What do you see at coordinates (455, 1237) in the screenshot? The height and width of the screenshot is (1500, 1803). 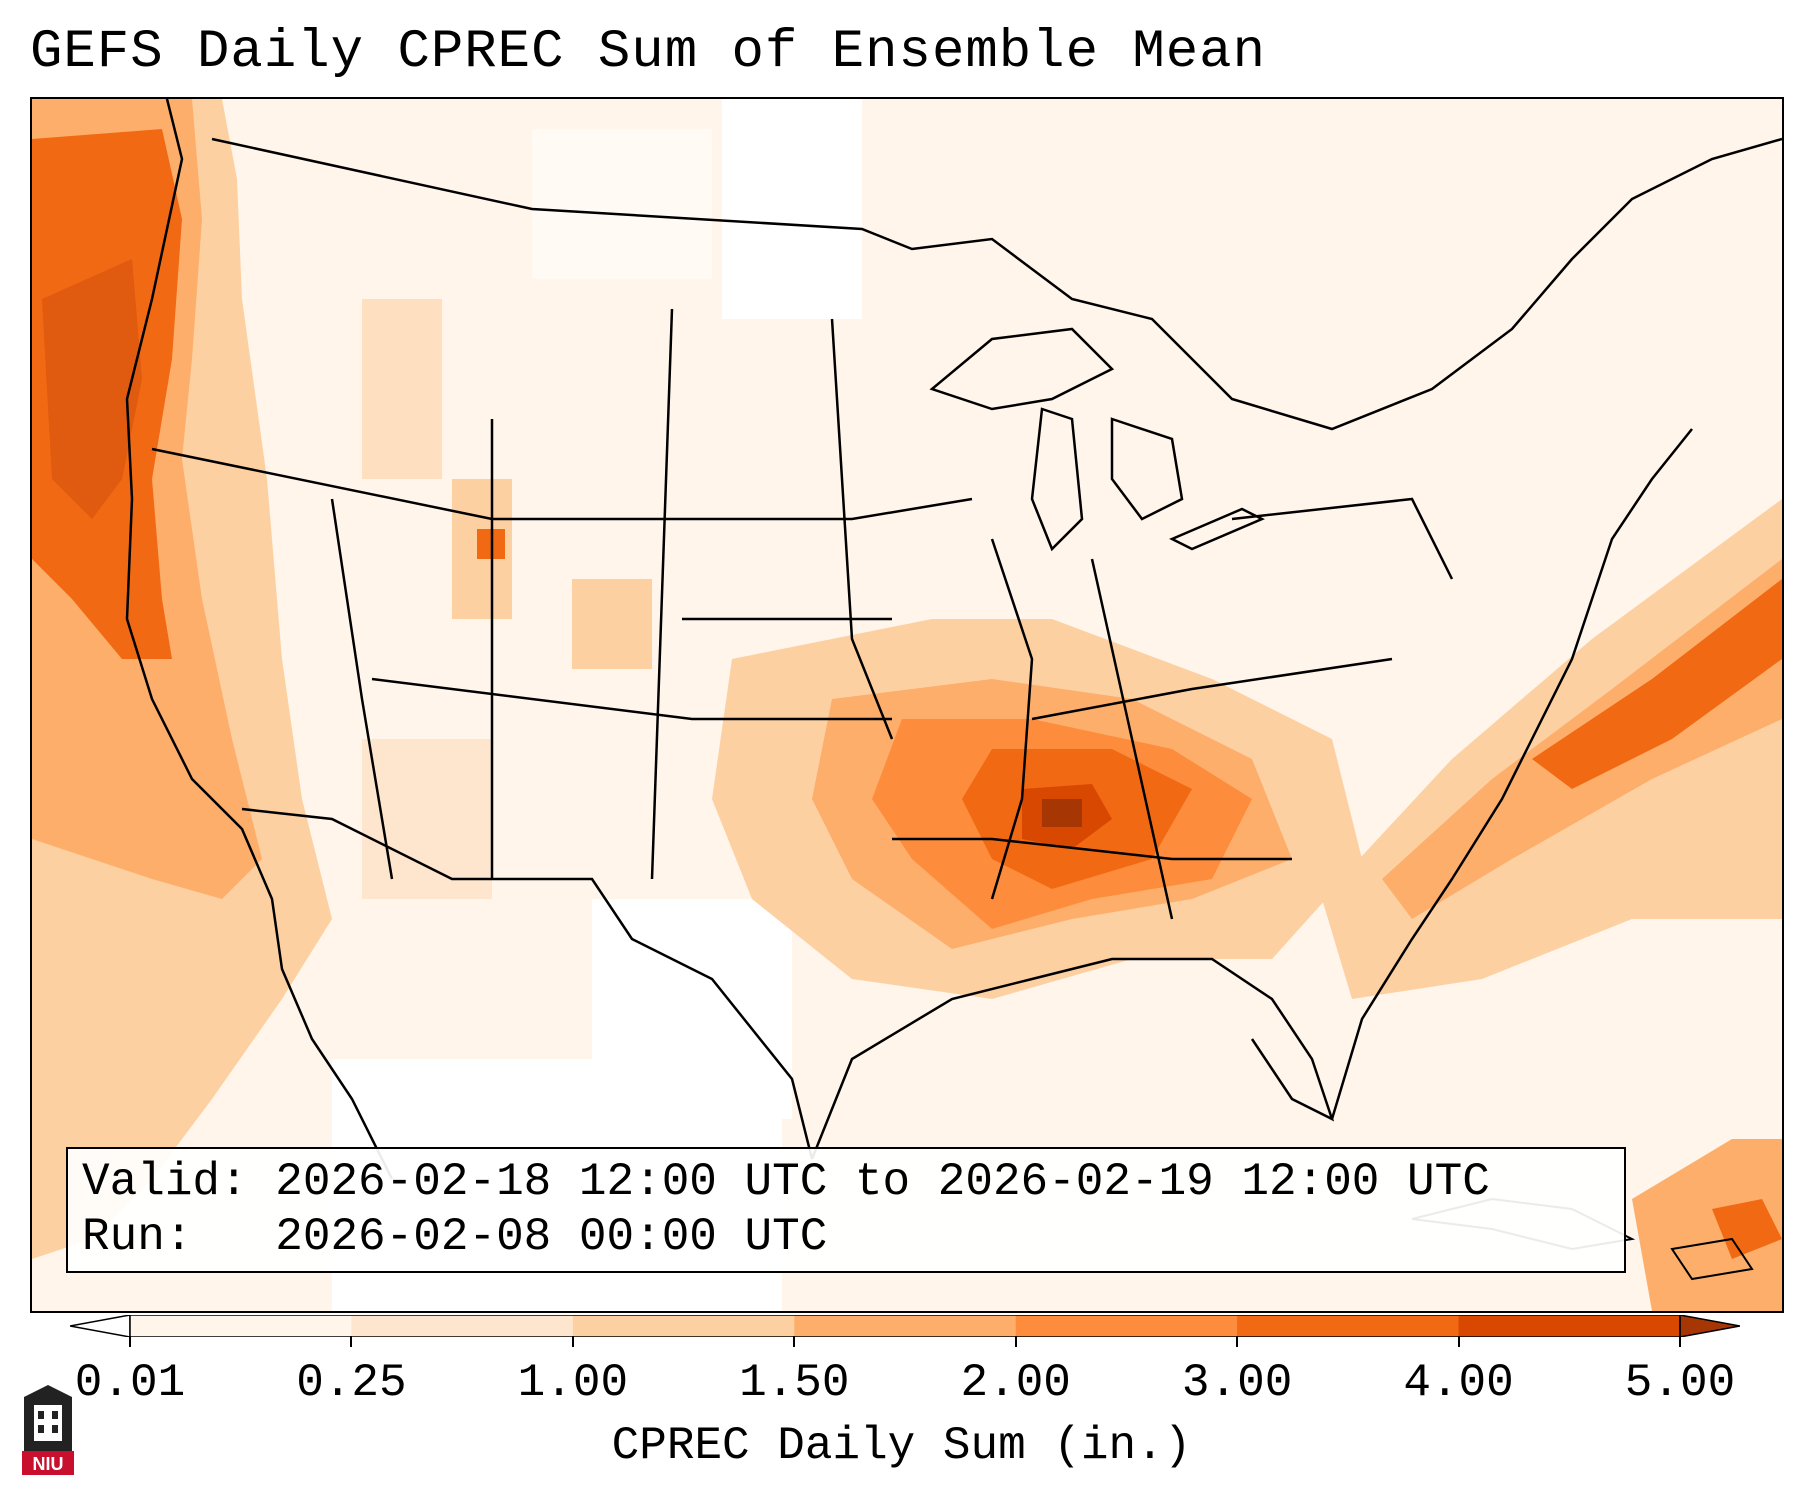 I see `run-time-line: Run: 2026-02-08 00:00 UTC` at bounding box center [455, 1237].